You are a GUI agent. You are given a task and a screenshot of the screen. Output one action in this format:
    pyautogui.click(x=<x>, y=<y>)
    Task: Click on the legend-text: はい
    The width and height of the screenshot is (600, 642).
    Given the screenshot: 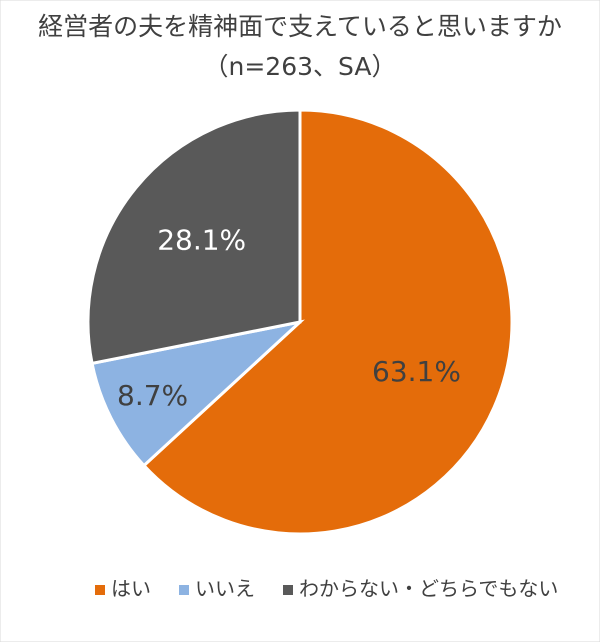 What is the action you would take?
    pyautogui.click(x=131, y=589)
    